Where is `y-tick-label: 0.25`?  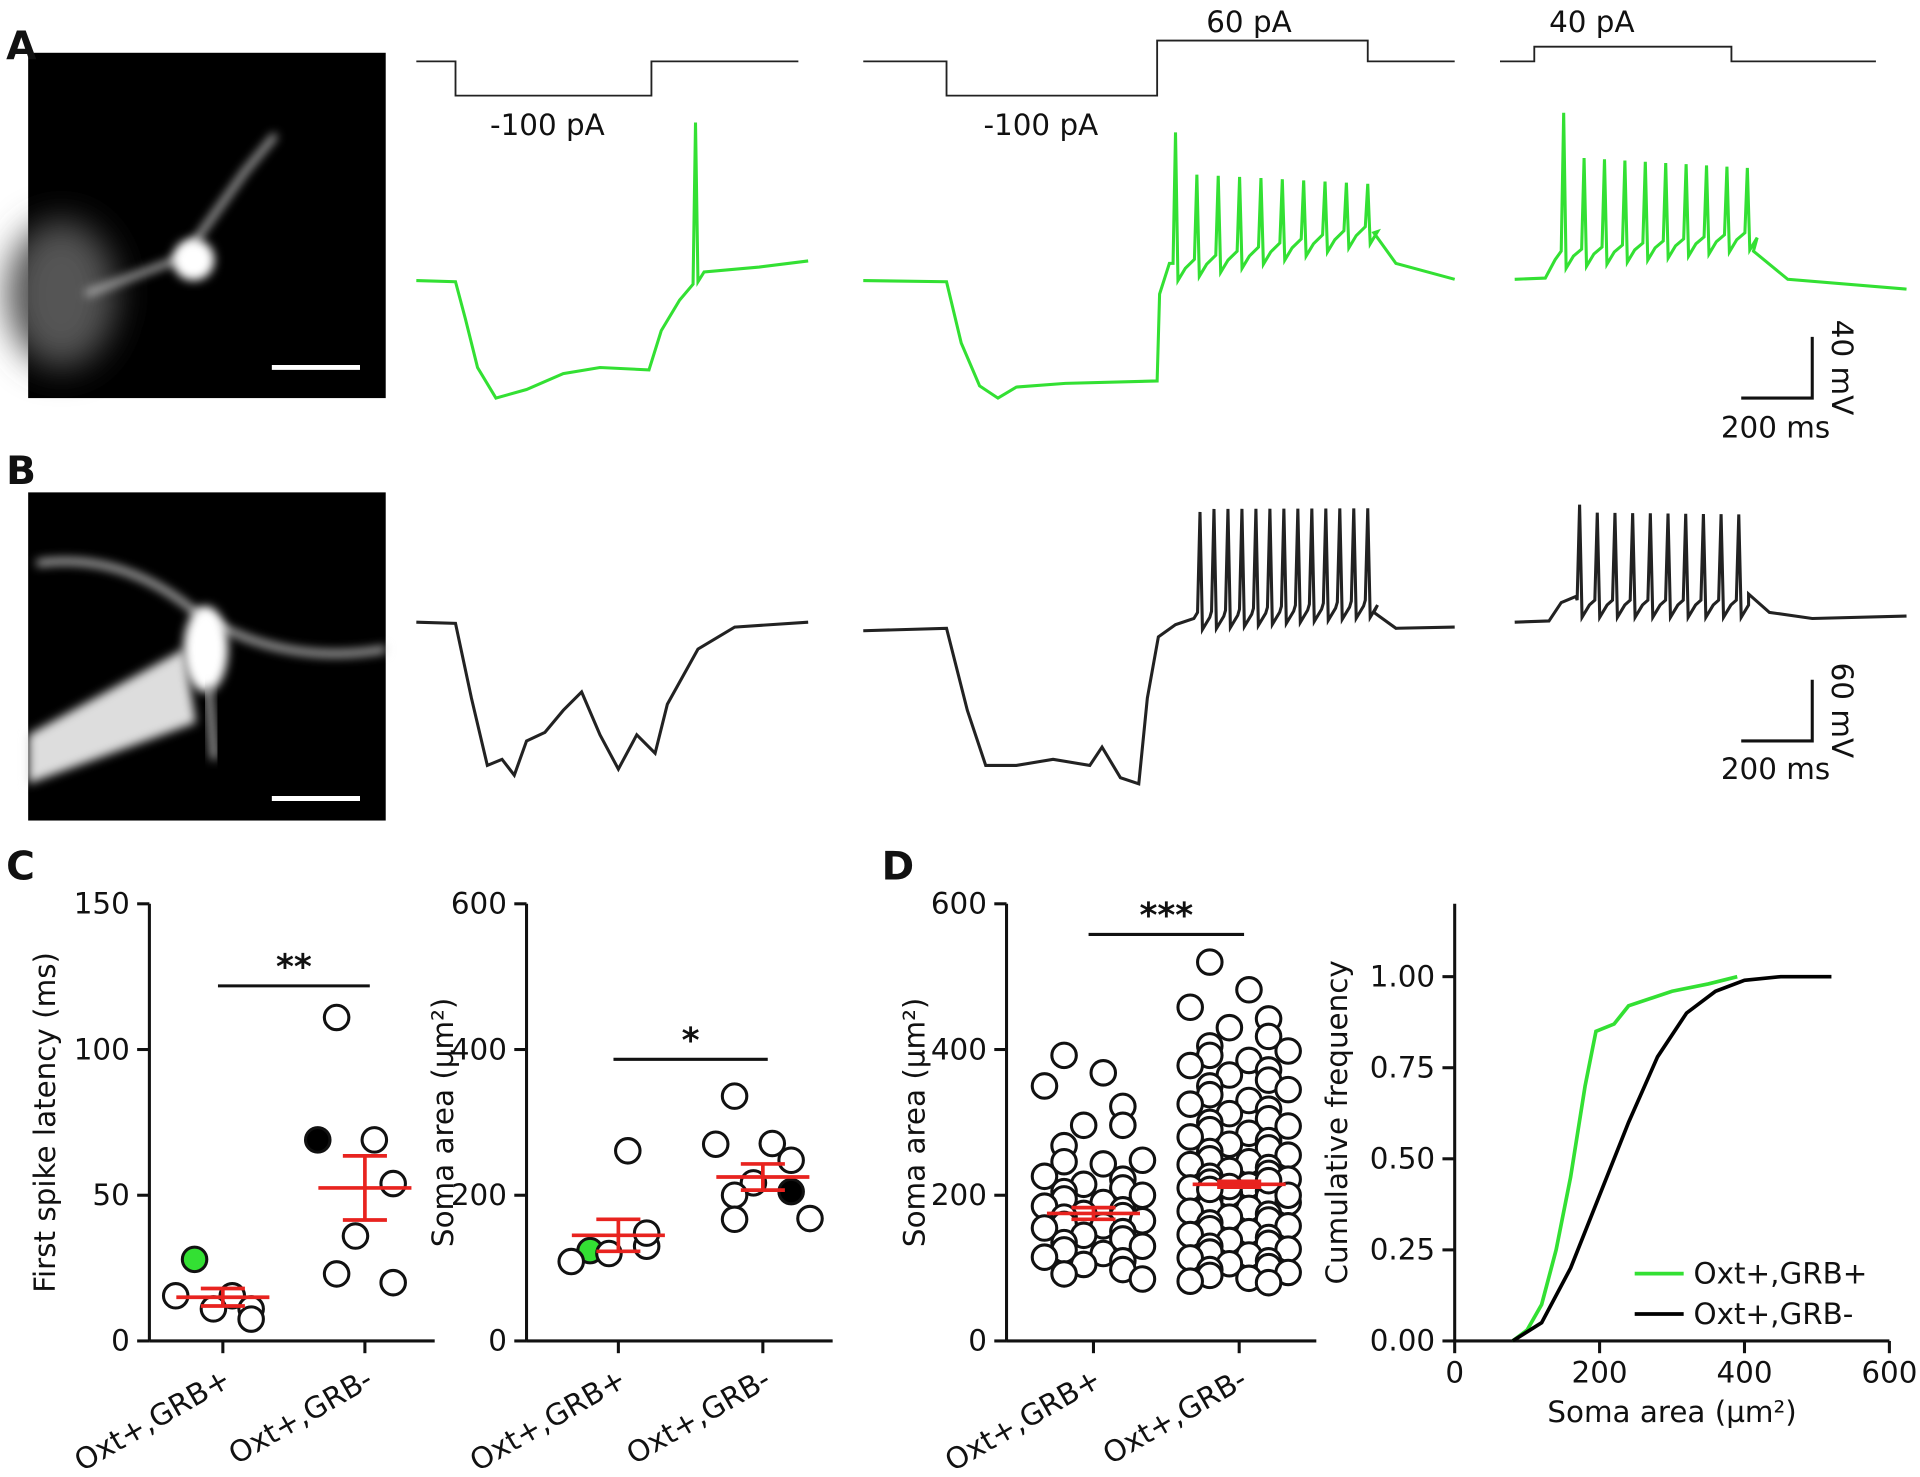 y-tick-label: 0.25 is located at coordinates (1402, 1250).